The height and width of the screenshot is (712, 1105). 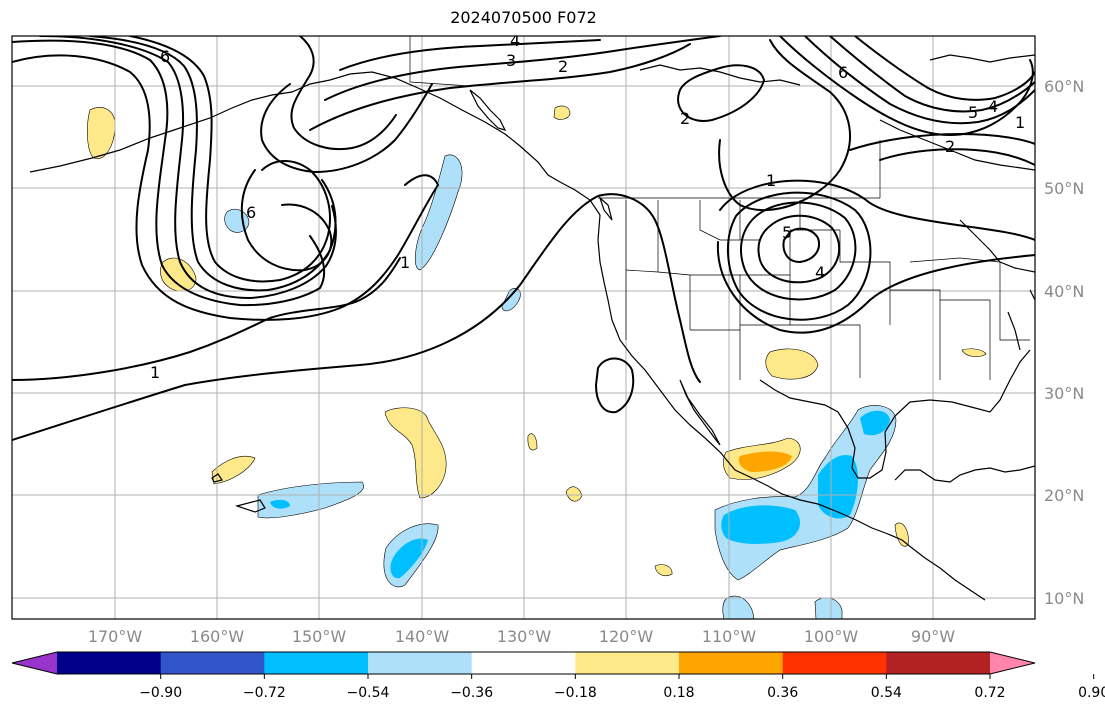 What do you see at coordinates (678, 693) in the screenshot?
I see `colorbar-tick-label: 0.18` at bounding box center [678, 693].